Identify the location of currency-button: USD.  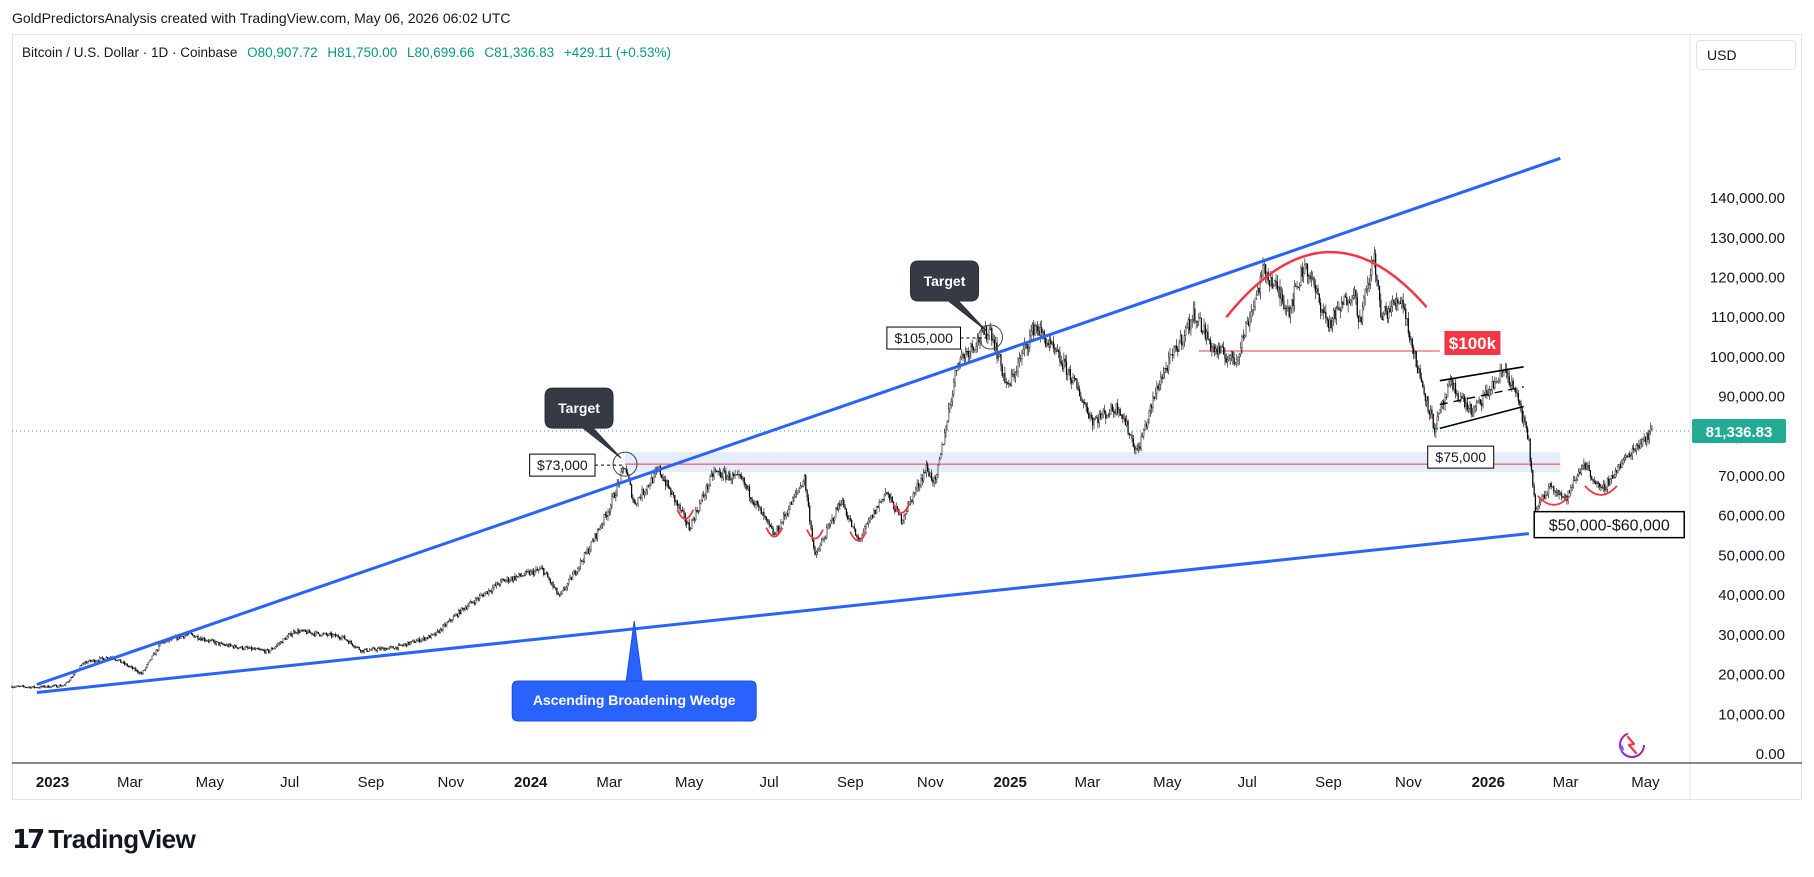
(1746, 55).